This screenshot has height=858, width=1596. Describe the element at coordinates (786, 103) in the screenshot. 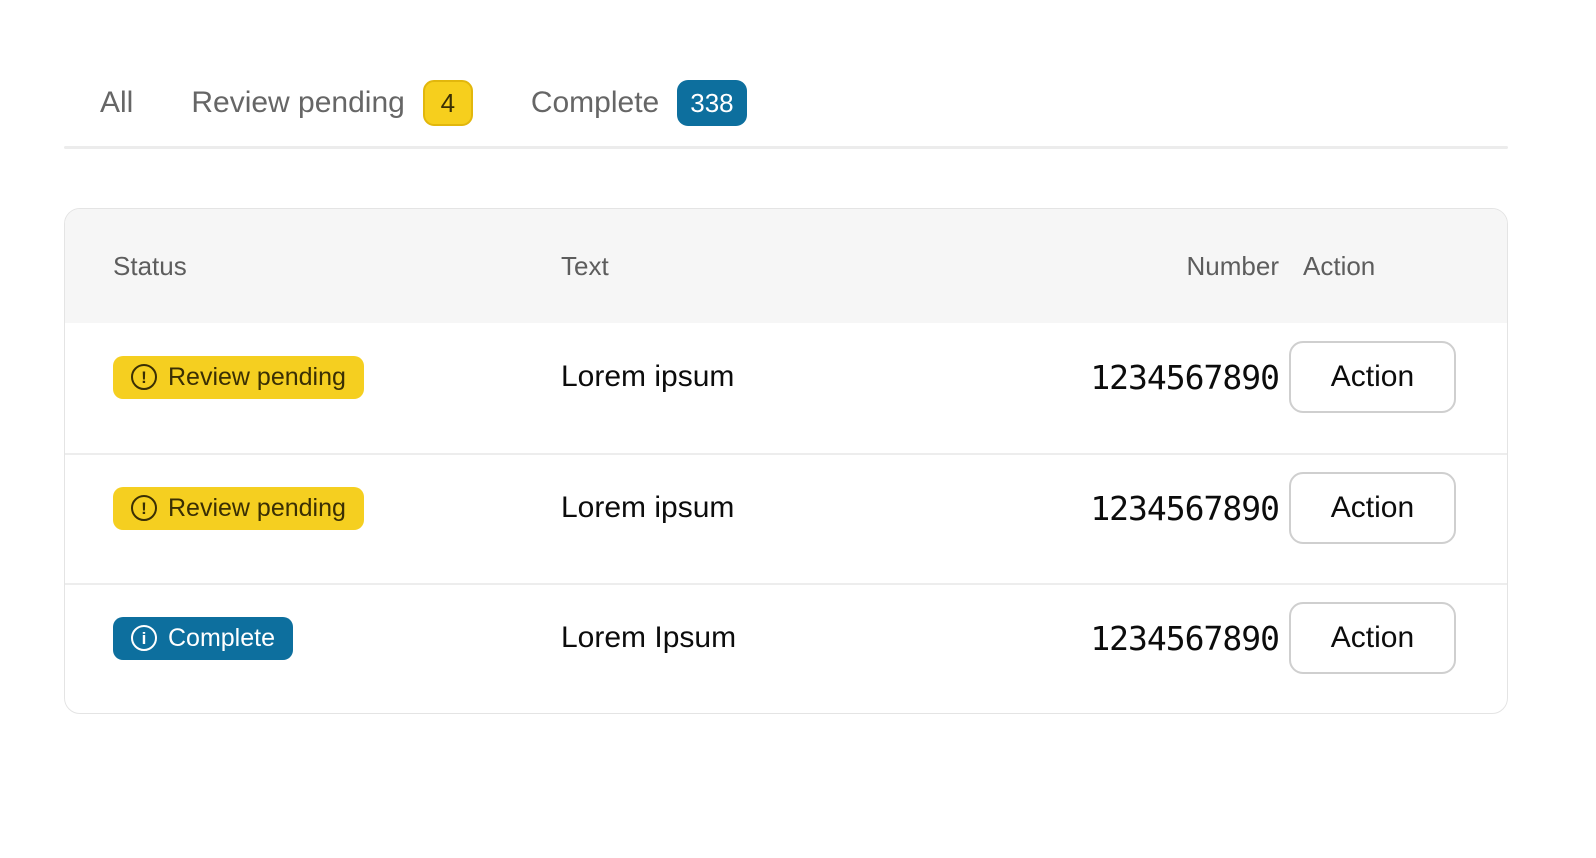

I see `filter-tabs: All Review pending 4 Complete 338` at that location.